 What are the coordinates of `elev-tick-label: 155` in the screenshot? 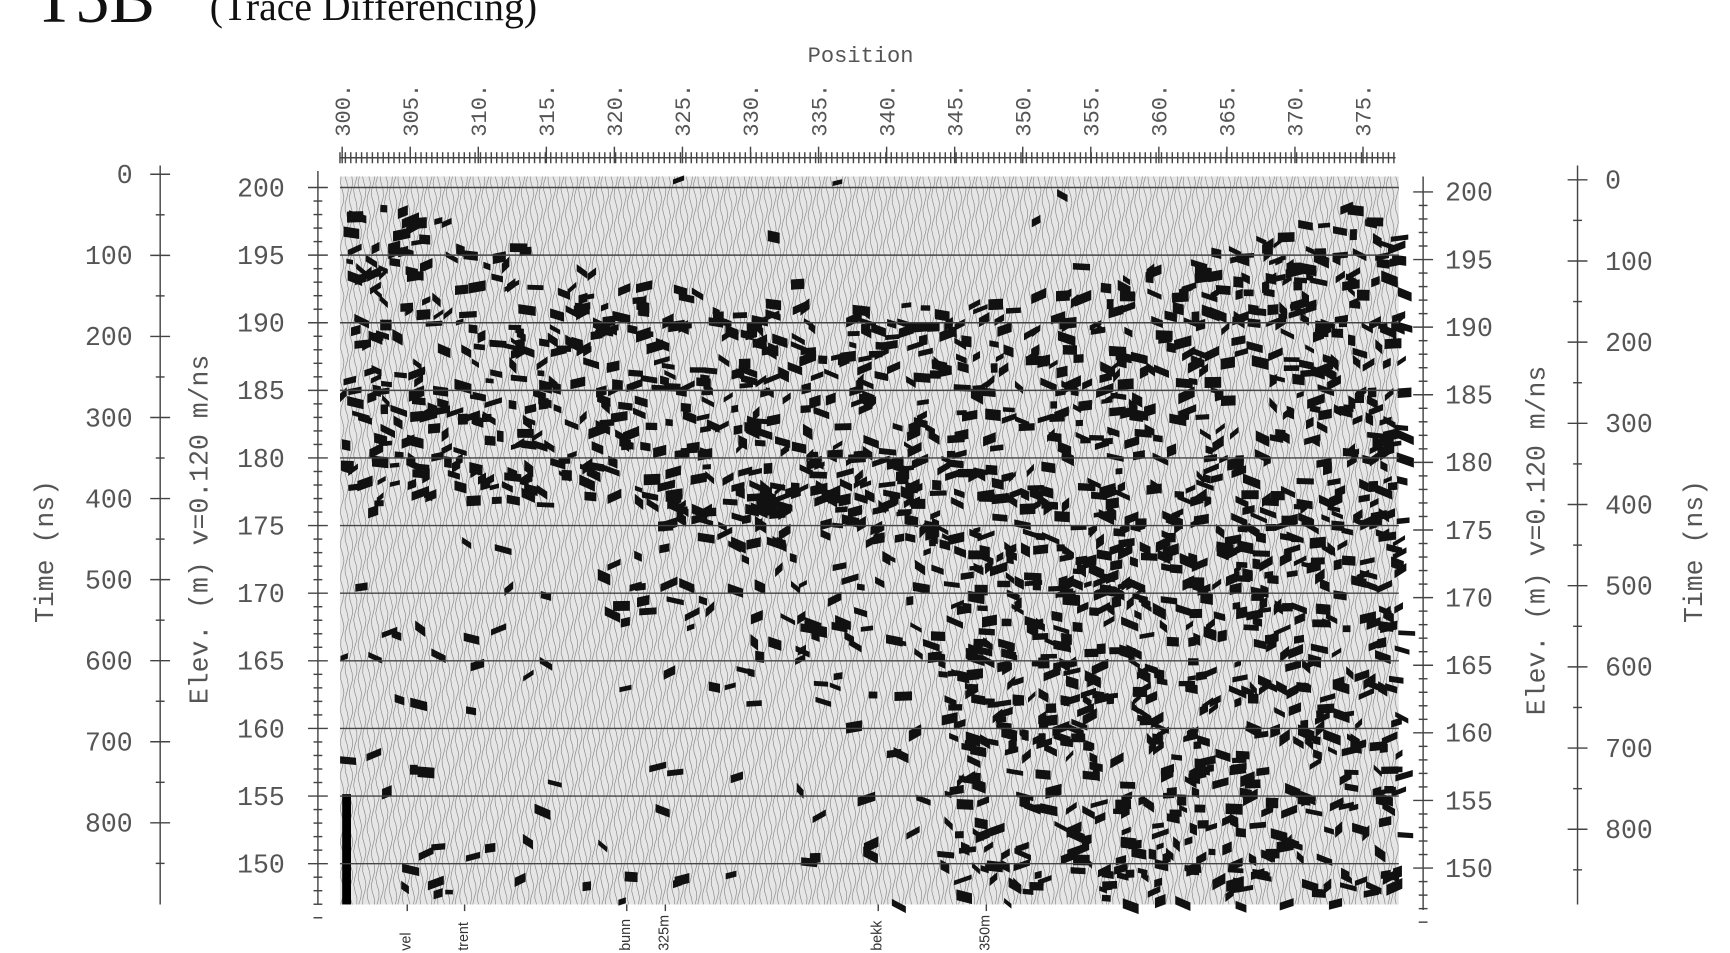 It's located at (1469, 802).